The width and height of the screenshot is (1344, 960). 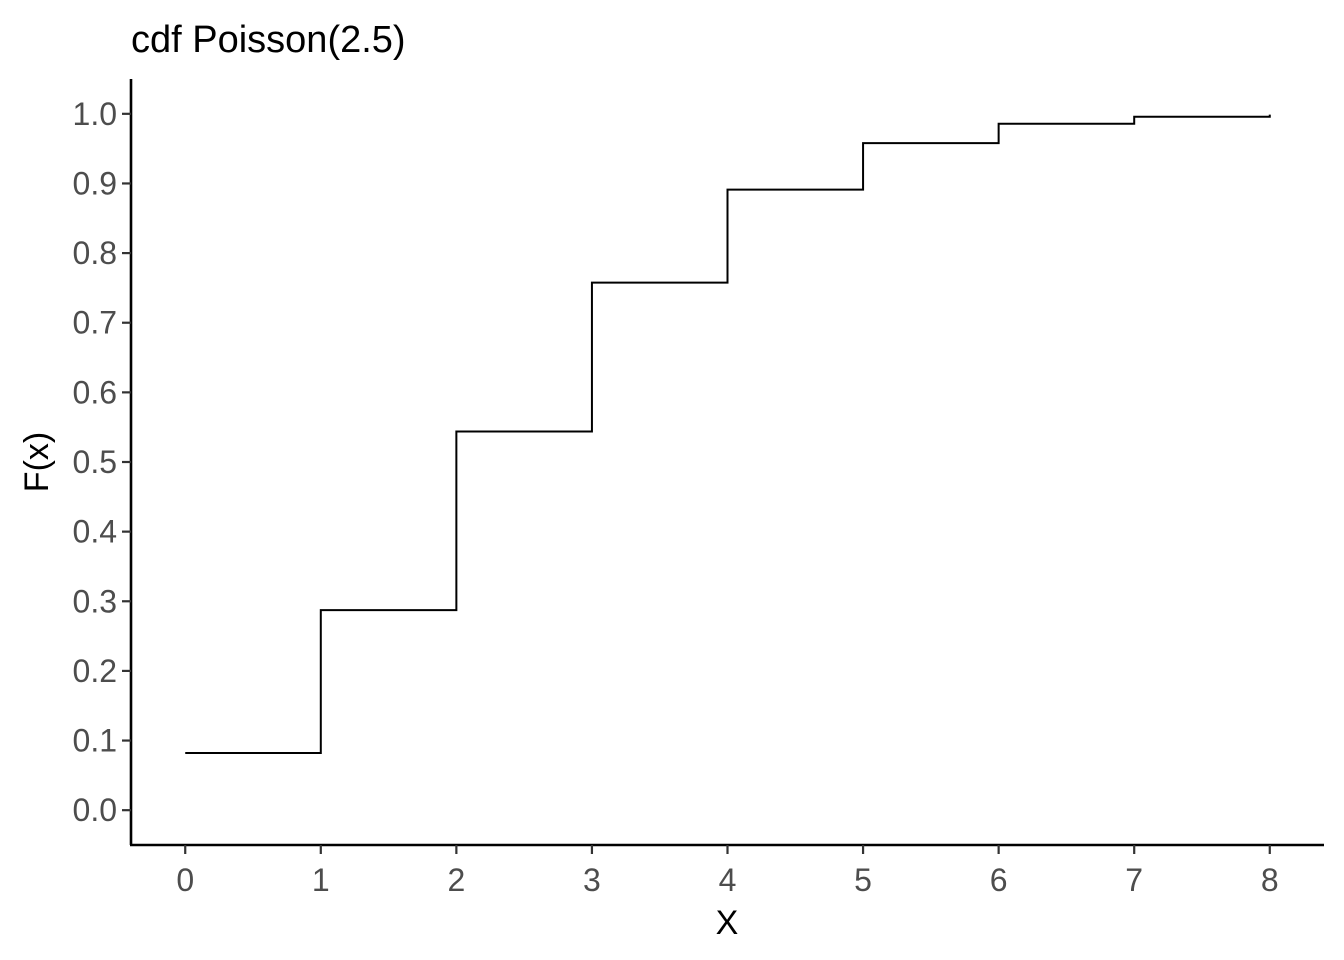 I want to click on y-tick-label: 0.4, so click(x=95, y=532).